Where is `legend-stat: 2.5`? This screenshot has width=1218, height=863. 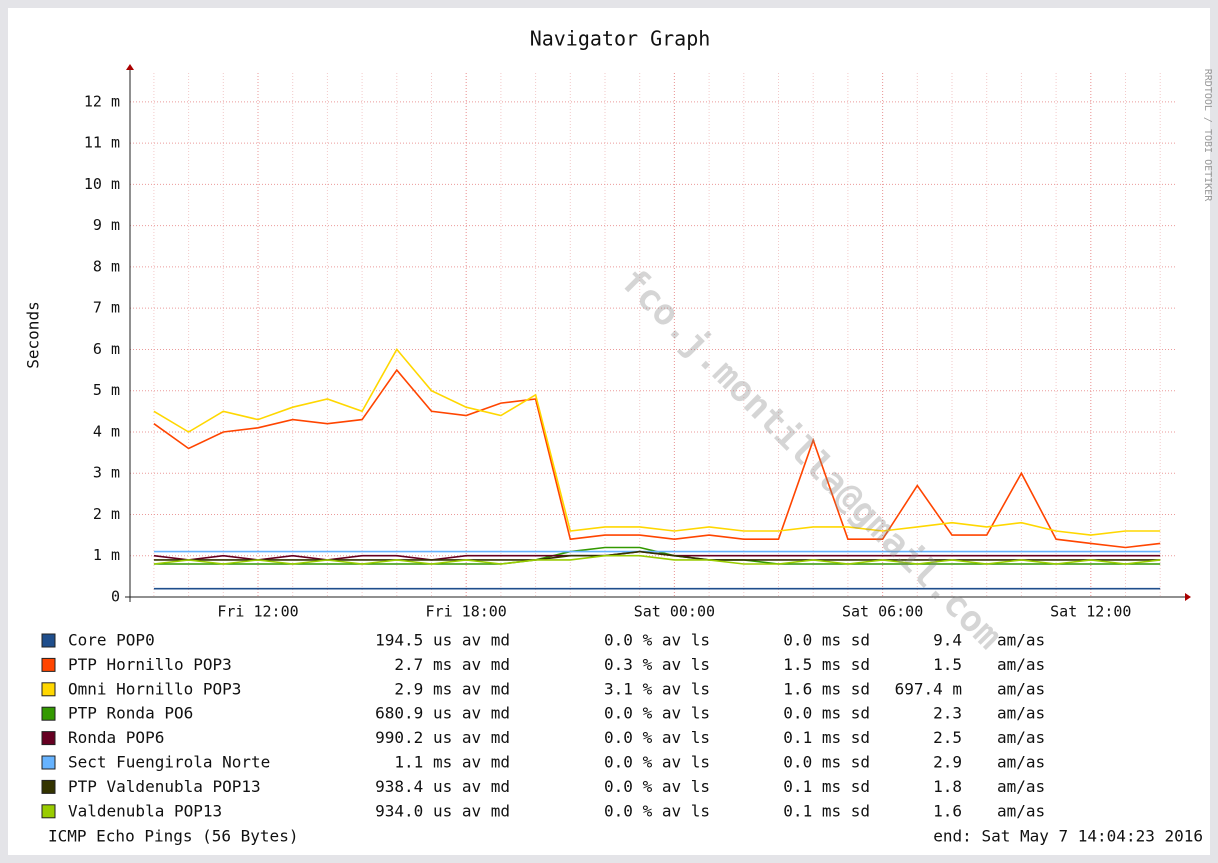 legend-stat: 2.5 is located at coordinates (947, 737).